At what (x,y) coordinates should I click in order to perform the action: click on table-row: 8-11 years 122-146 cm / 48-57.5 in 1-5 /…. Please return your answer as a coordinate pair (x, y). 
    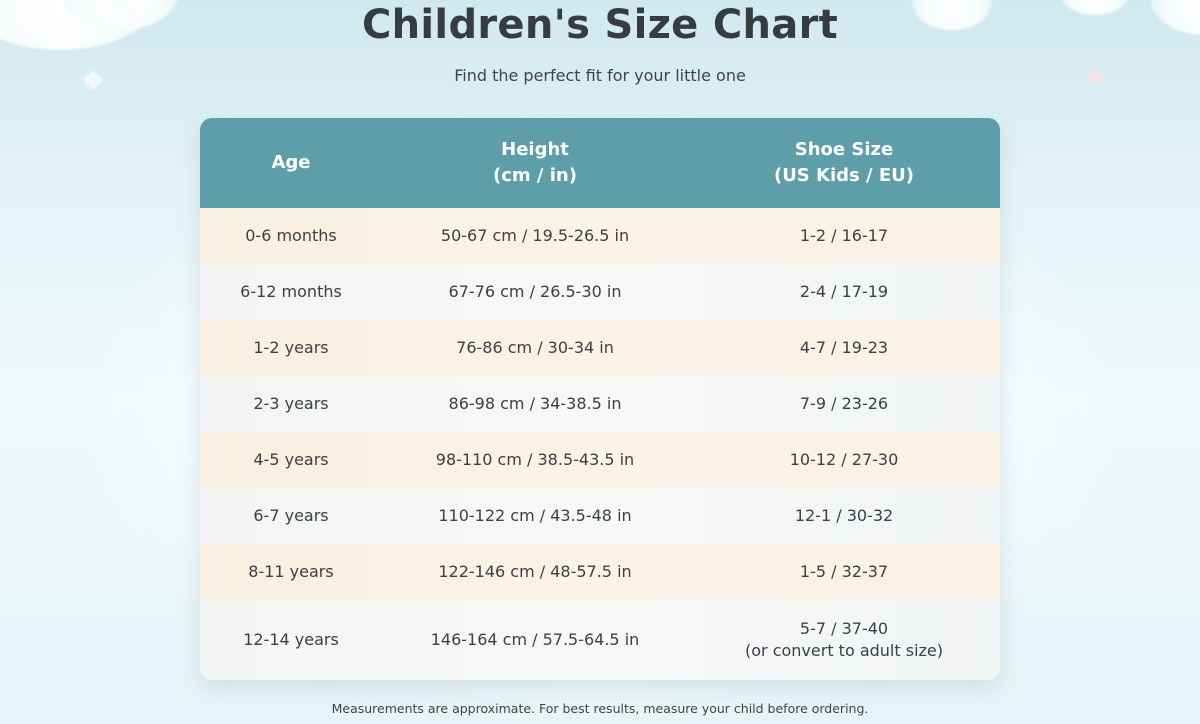
    Looking at the image, I should click on (600, 572).